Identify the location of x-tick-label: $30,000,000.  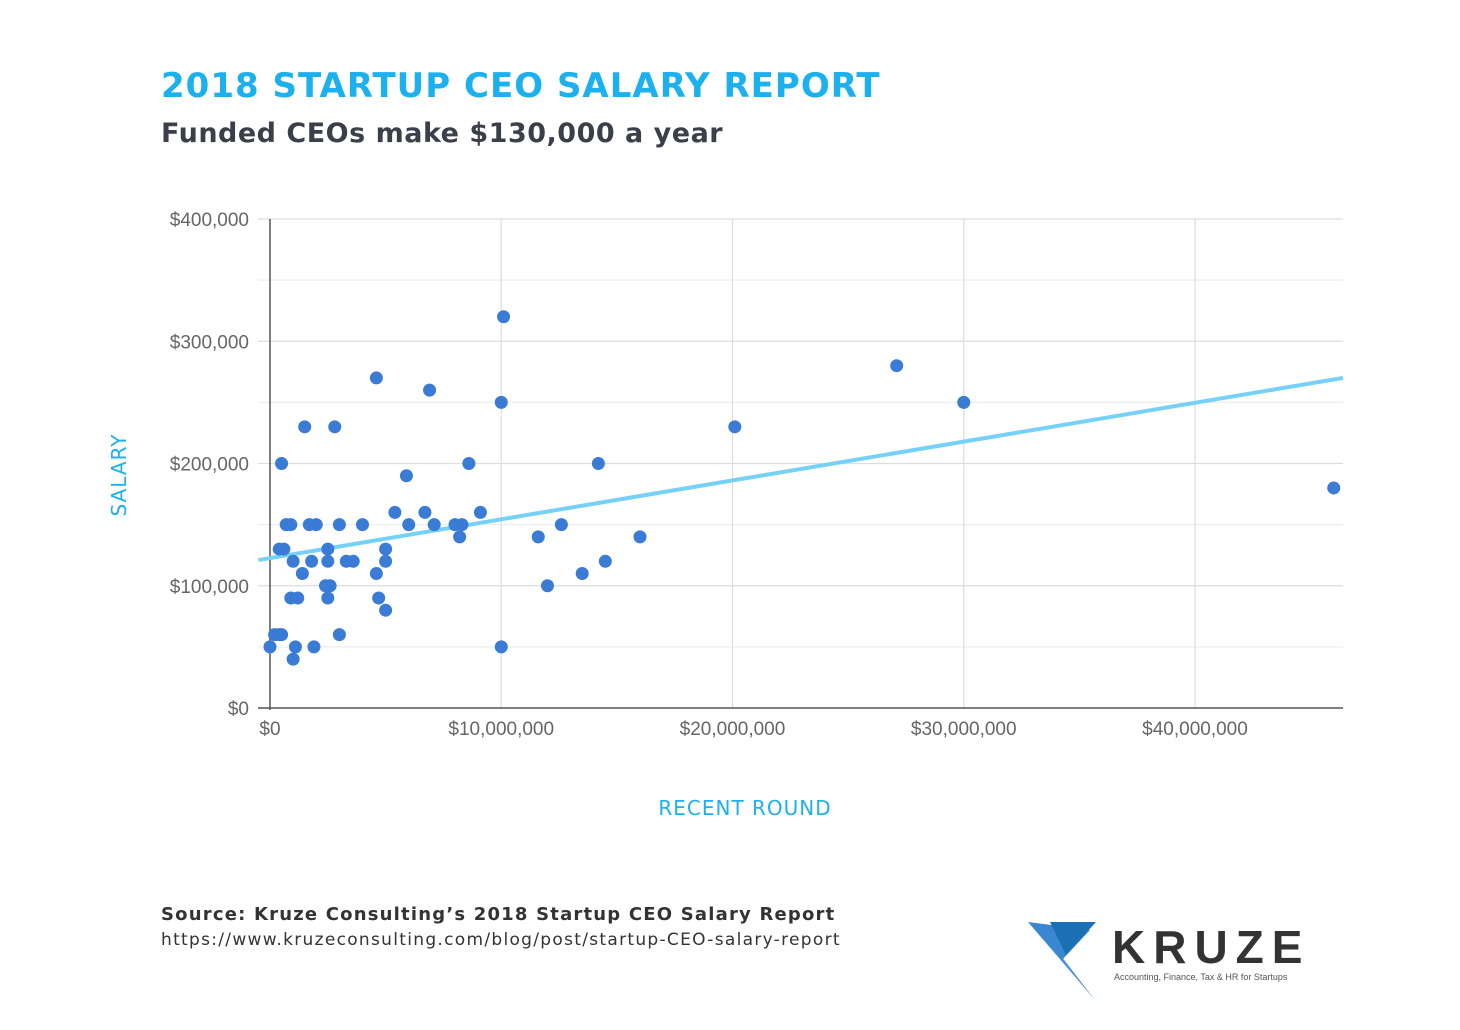
(964, 729).